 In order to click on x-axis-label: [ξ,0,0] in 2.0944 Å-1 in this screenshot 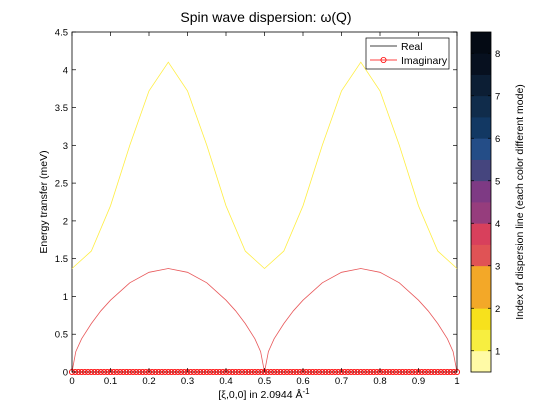, I will do `click(264, 394)`.